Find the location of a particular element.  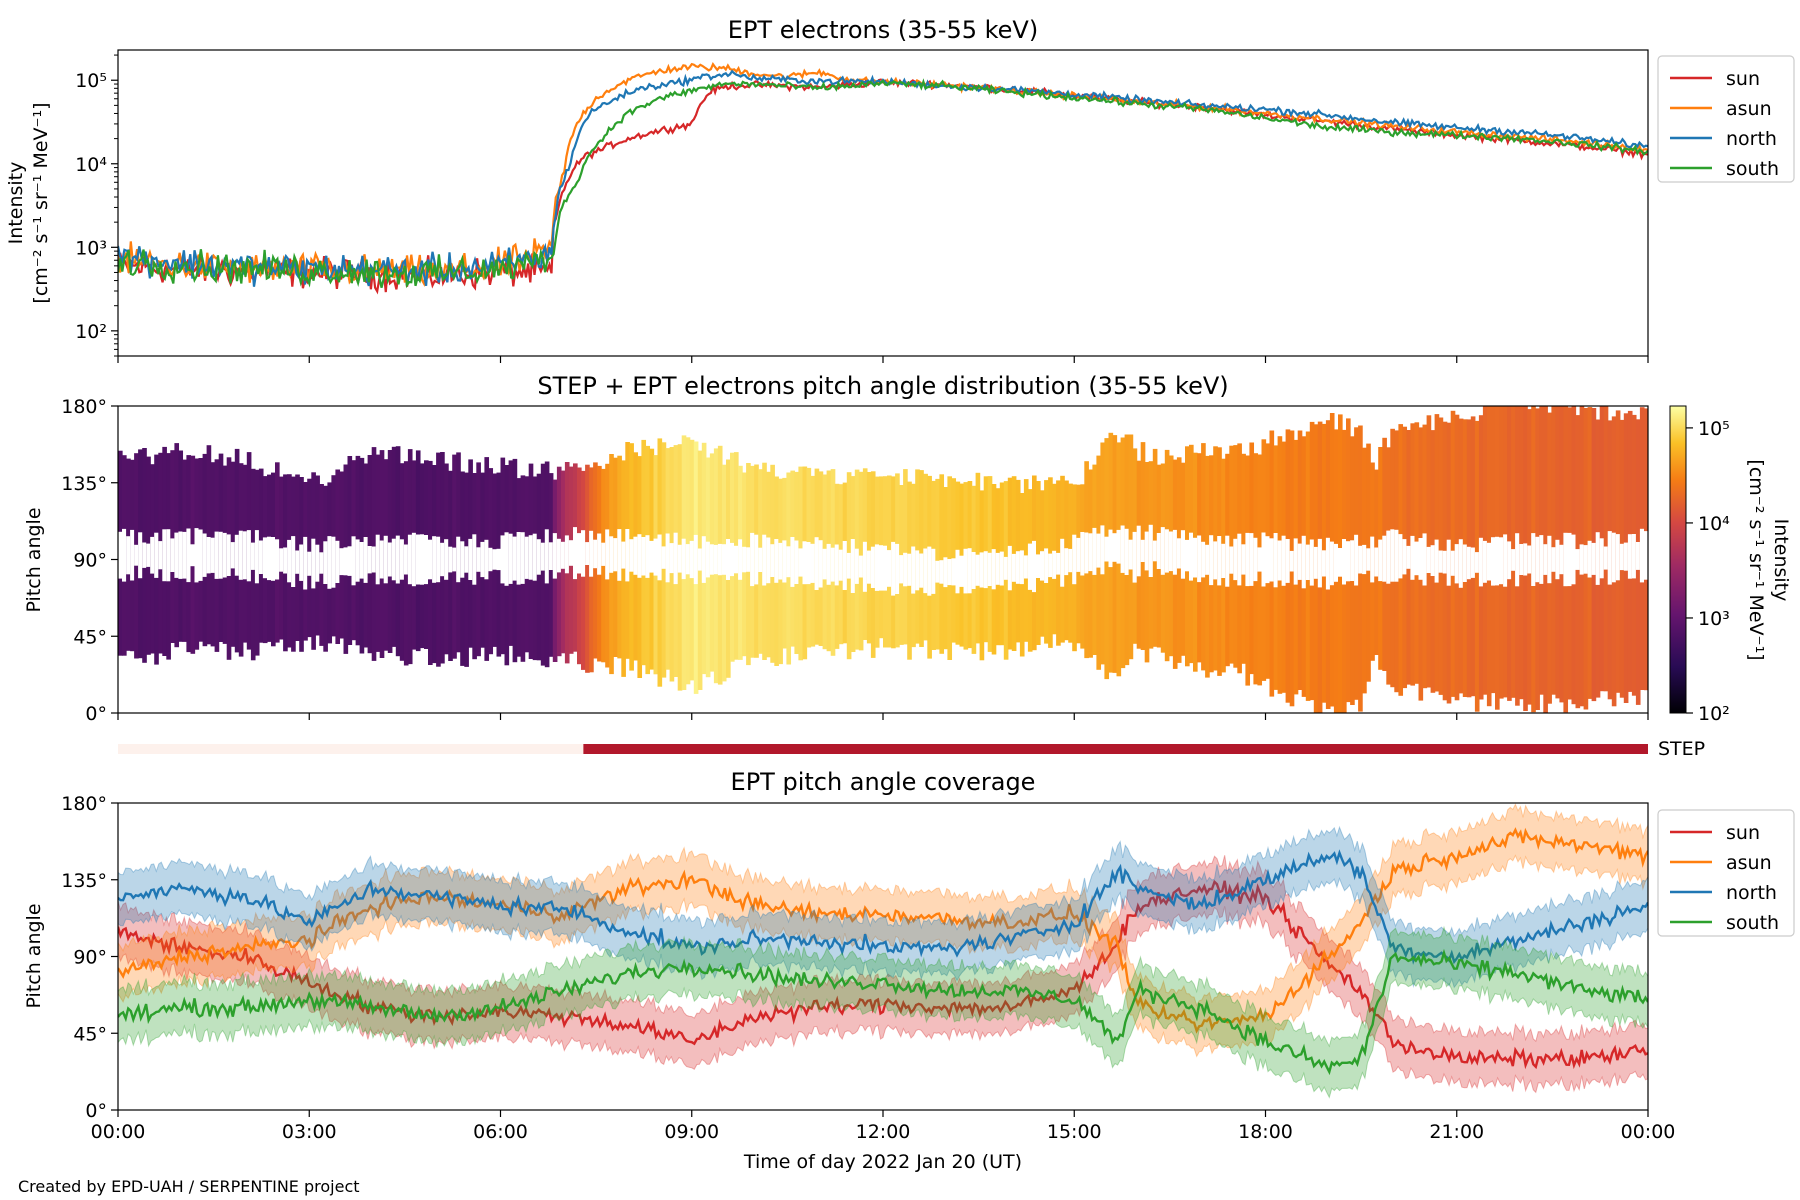

intensity-legend: sun asun north south is located at coordinates (1726, 119).